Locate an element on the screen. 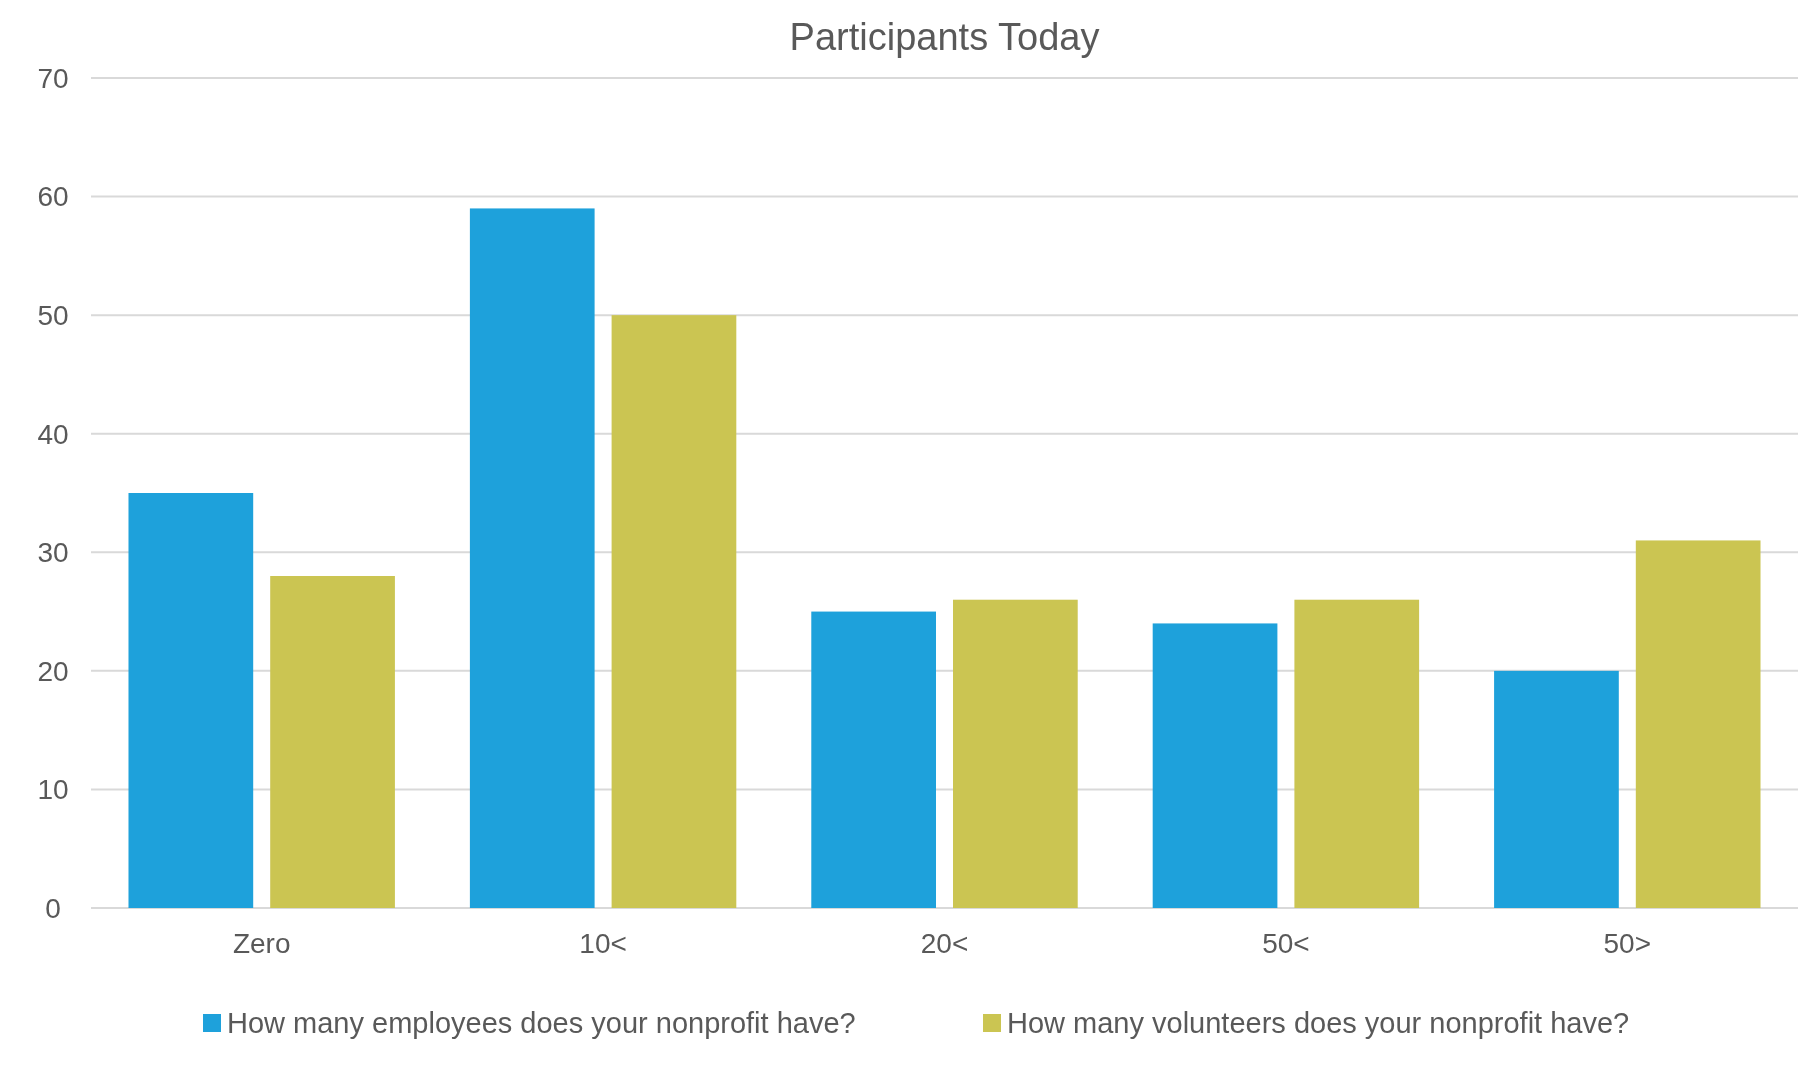 This screenshot has height=1066, width=1806. x-tick-label: 50< is located at coordinates (1286, 943).